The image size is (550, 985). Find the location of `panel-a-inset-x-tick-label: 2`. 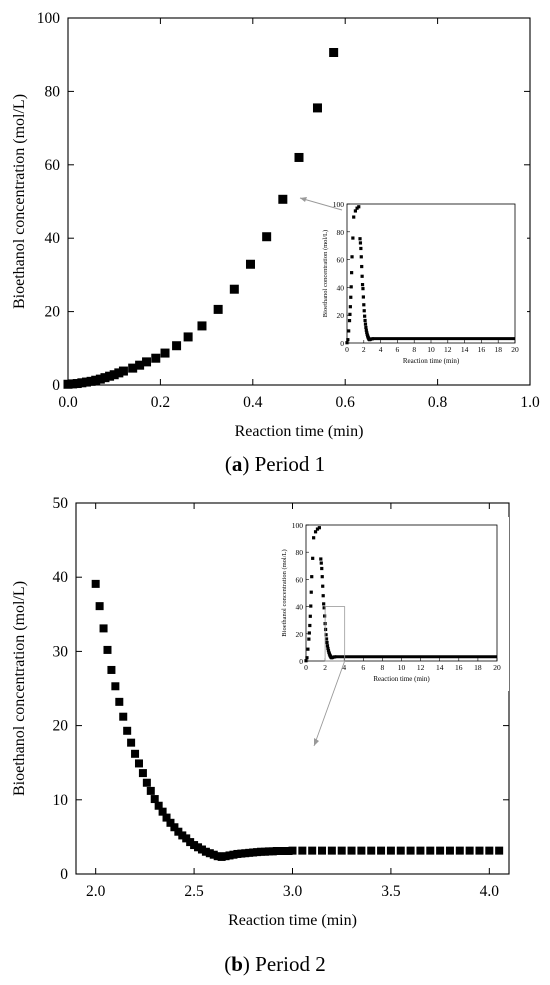

panel-a-inset-x-tick-label: 2 is located at coordinates (364, 349).